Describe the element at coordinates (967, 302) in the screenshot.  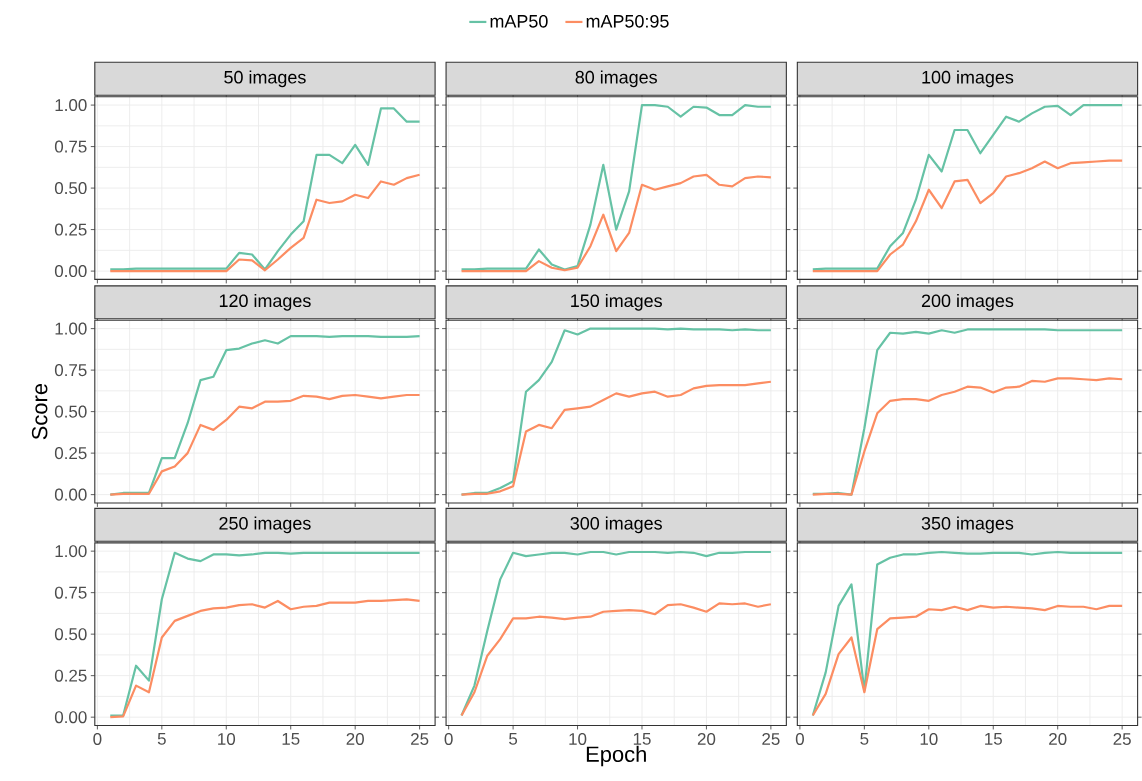
I see `chart-title: 200 images` at that location.